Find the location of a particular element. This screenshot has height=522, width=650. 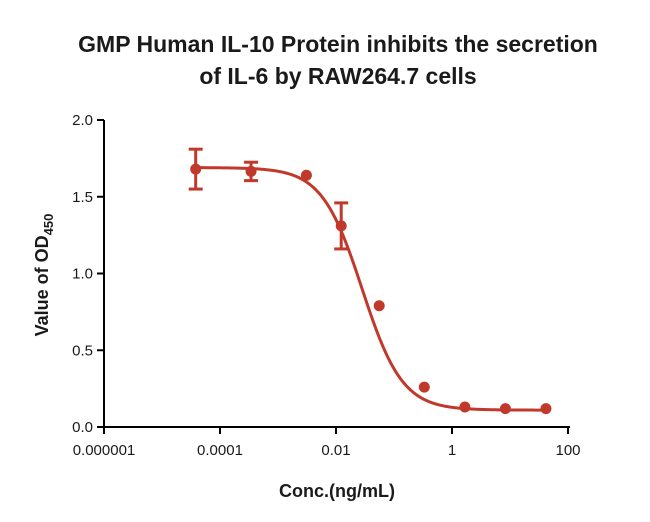

x-tick-label: 0.000001 is located at coordinates (104, 450).